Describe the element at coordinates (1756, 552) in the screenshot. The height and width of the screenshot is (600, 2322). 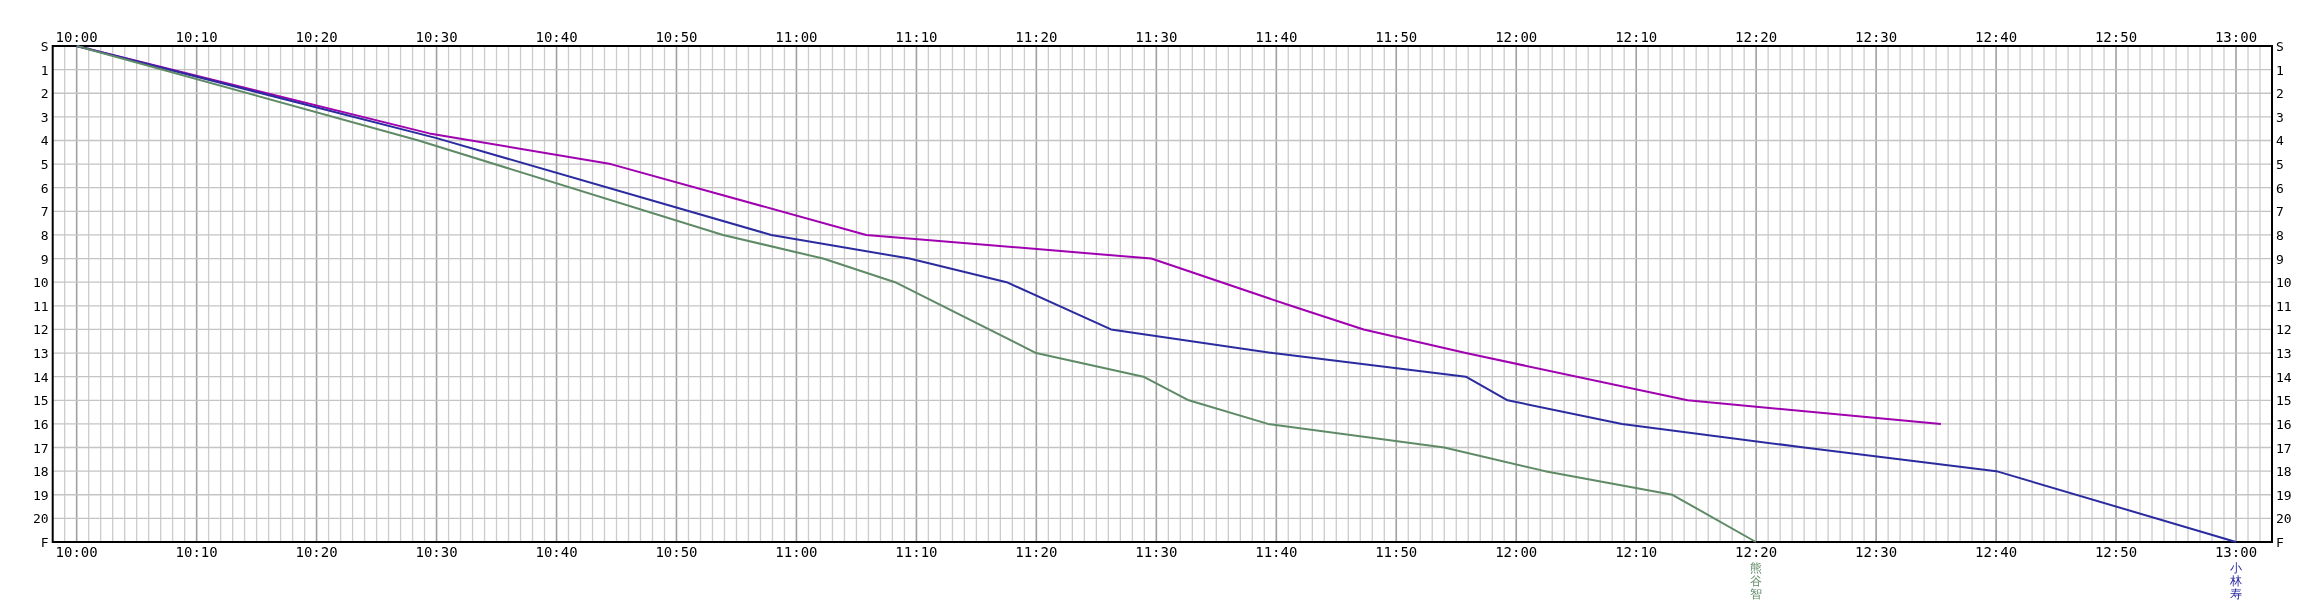
I see `x2-tick-label: 12:20` at that location.